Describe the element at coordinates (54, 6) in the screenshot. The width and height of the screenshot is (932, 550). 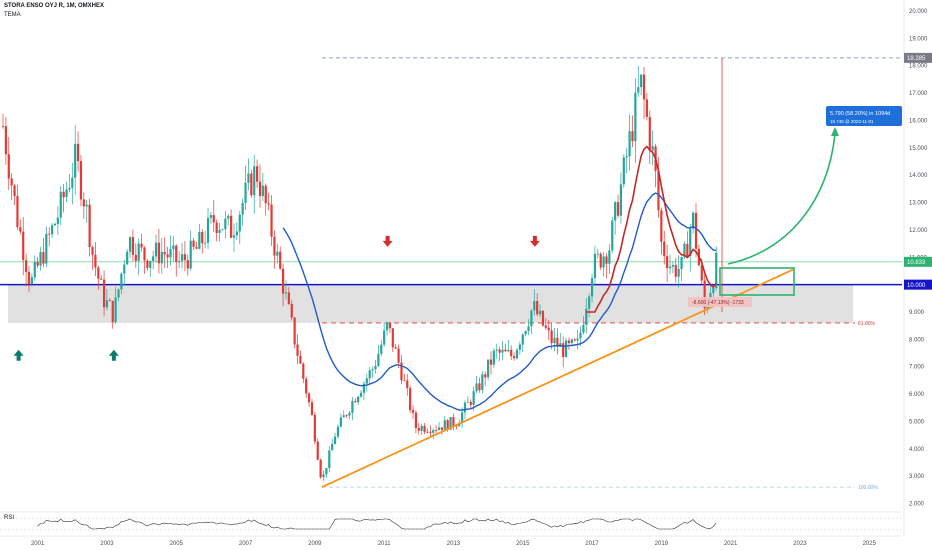
I see `chart-title: STORA ENSO OYJ R, 1M, OMXHEX` at that location.